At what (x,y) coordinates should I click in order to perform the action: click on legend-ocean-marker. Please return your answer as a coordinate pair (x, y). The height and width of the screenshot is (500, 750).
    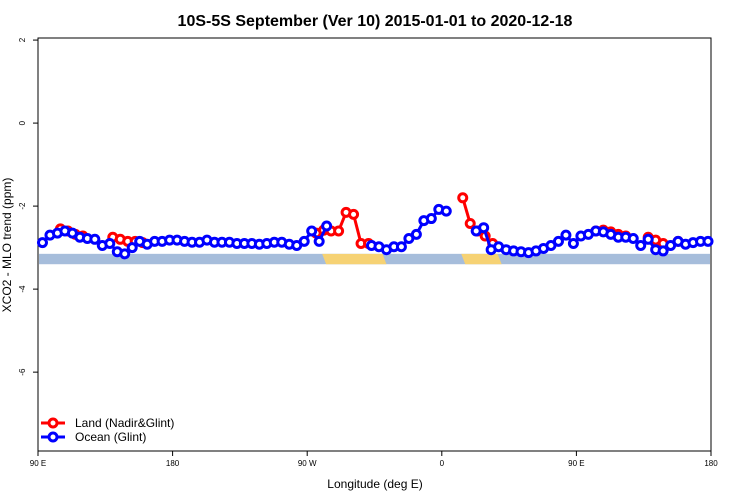
    Looking at the image, I should click on (53, 437).